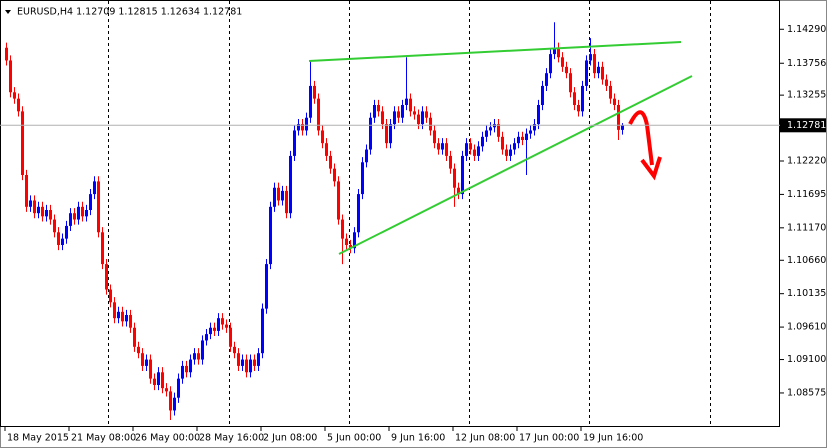 The width and height of the screenshot is (827, 448). What do you see at coordinates (38, 438) in the screenshot?
I see `x-tick-label: 18 May 2015` at bounding box center [38, 438].